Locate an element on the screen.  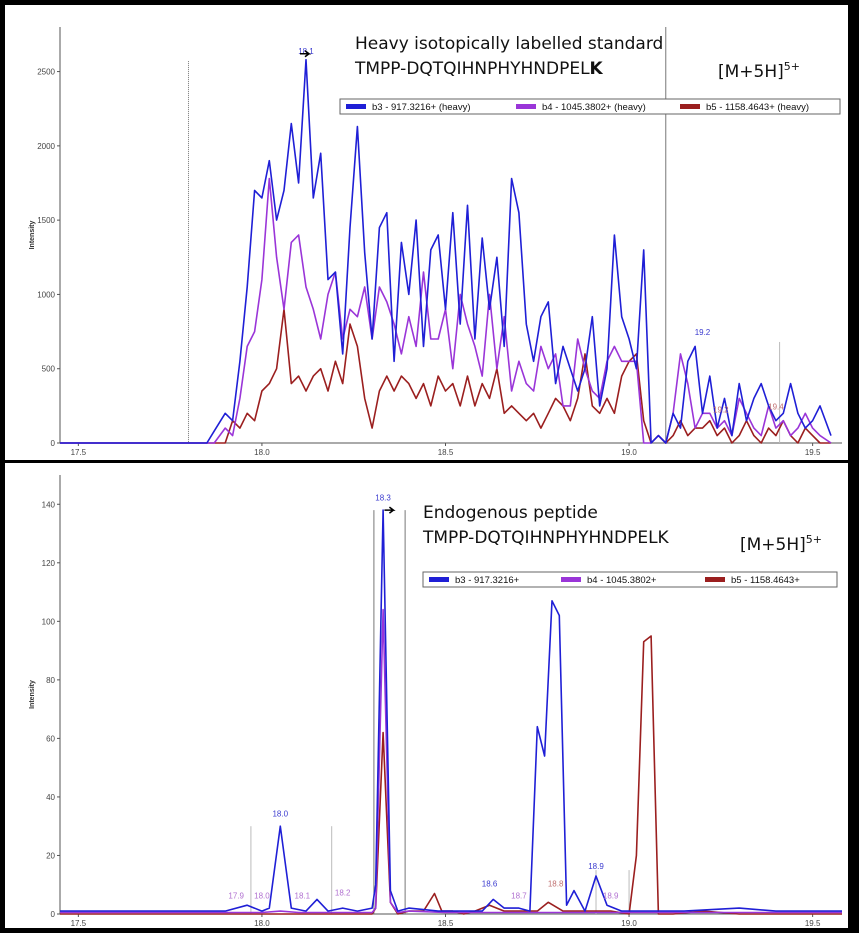
chart-title: Heavy isotopically labelled standard is located at coordinates (509, 44).